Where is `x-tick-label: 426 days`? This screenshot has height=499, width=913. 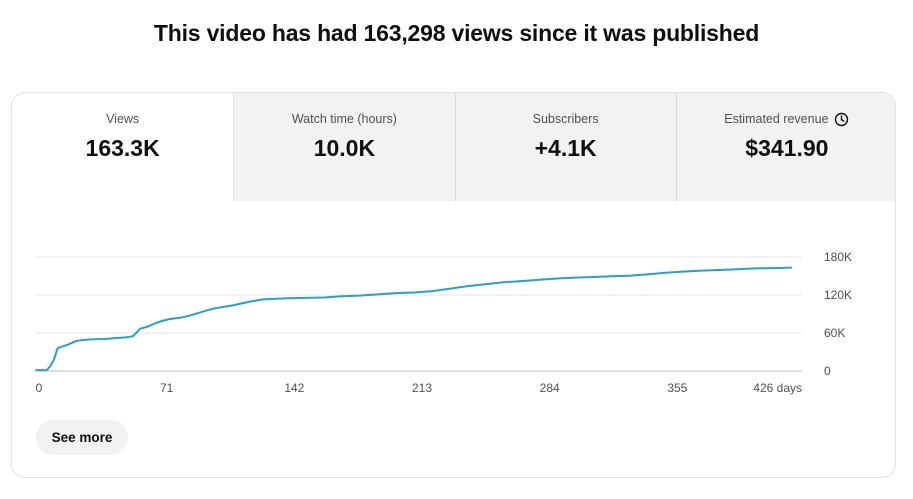 x-tick-label: 426 days is located at coordinates (777, 388).